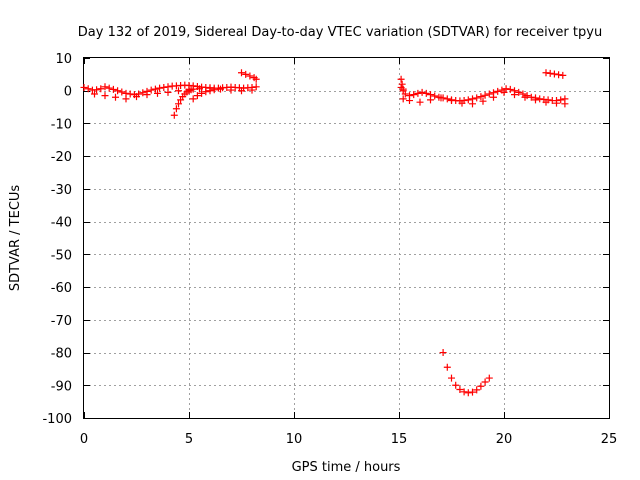 This screenshot has width=640, height=480. What do you see at coordinates (15, 238) in the screenshot?
I see `y-axis-label: SDTVAR / TECUs` at bounding box center [15, 238].